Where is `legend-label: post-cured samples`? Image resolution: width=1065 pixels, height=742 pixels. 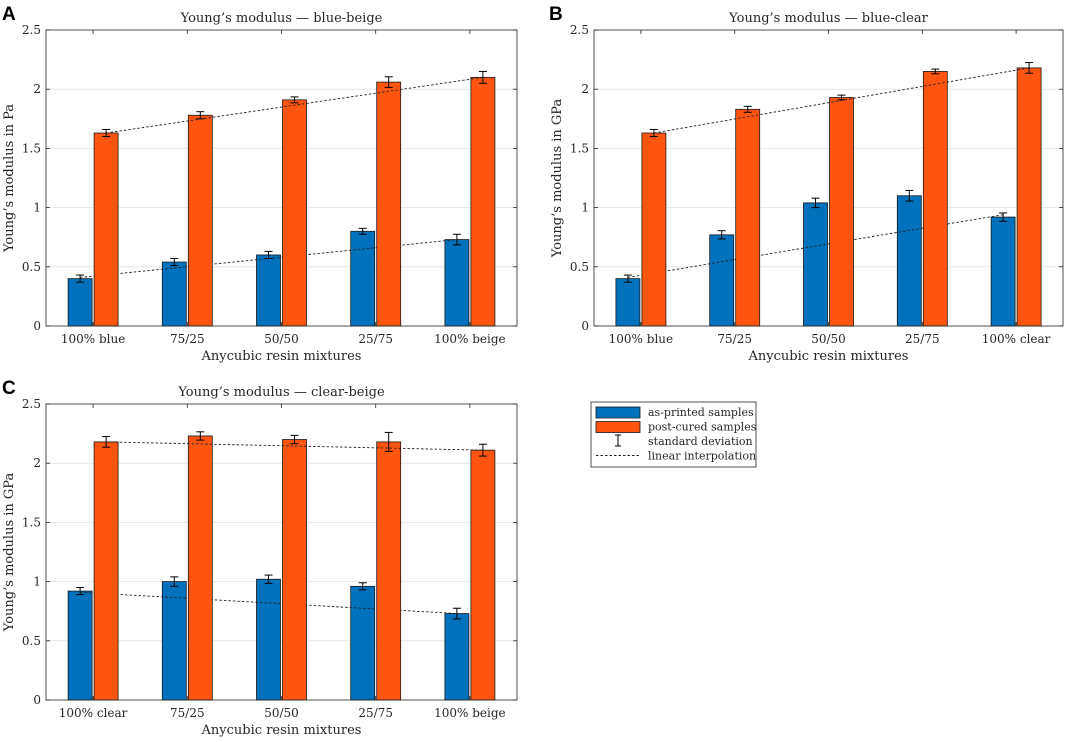
legend-label: post-cured samples is located at coordinates (702, 427).